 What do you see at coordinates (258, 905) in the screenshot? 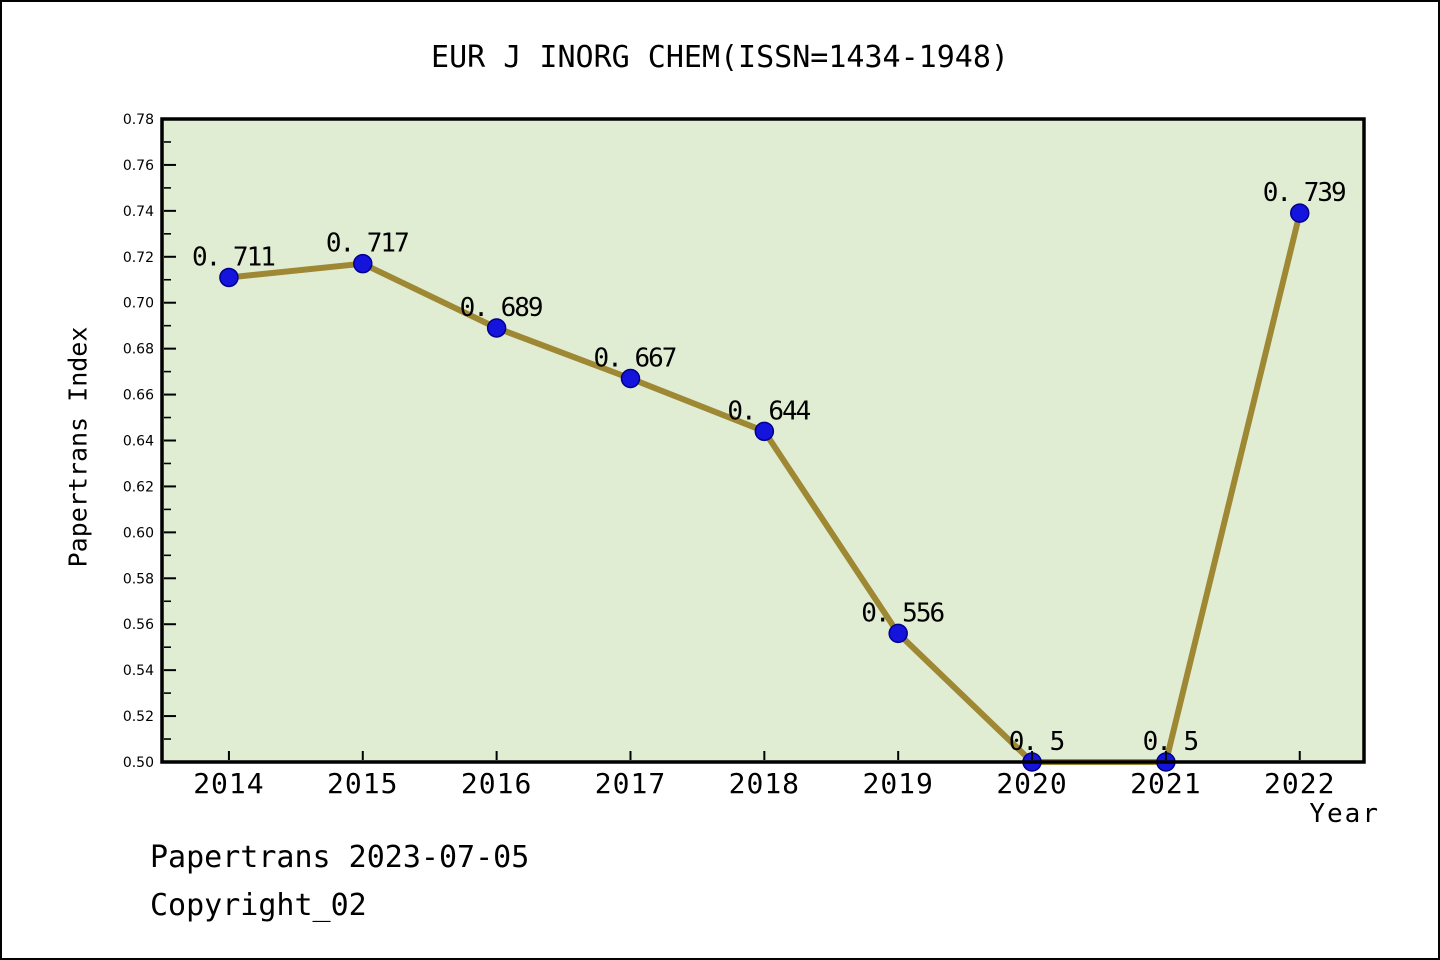
I see `footer-copyright: Copyright_02` at bounding box center [258, 905].